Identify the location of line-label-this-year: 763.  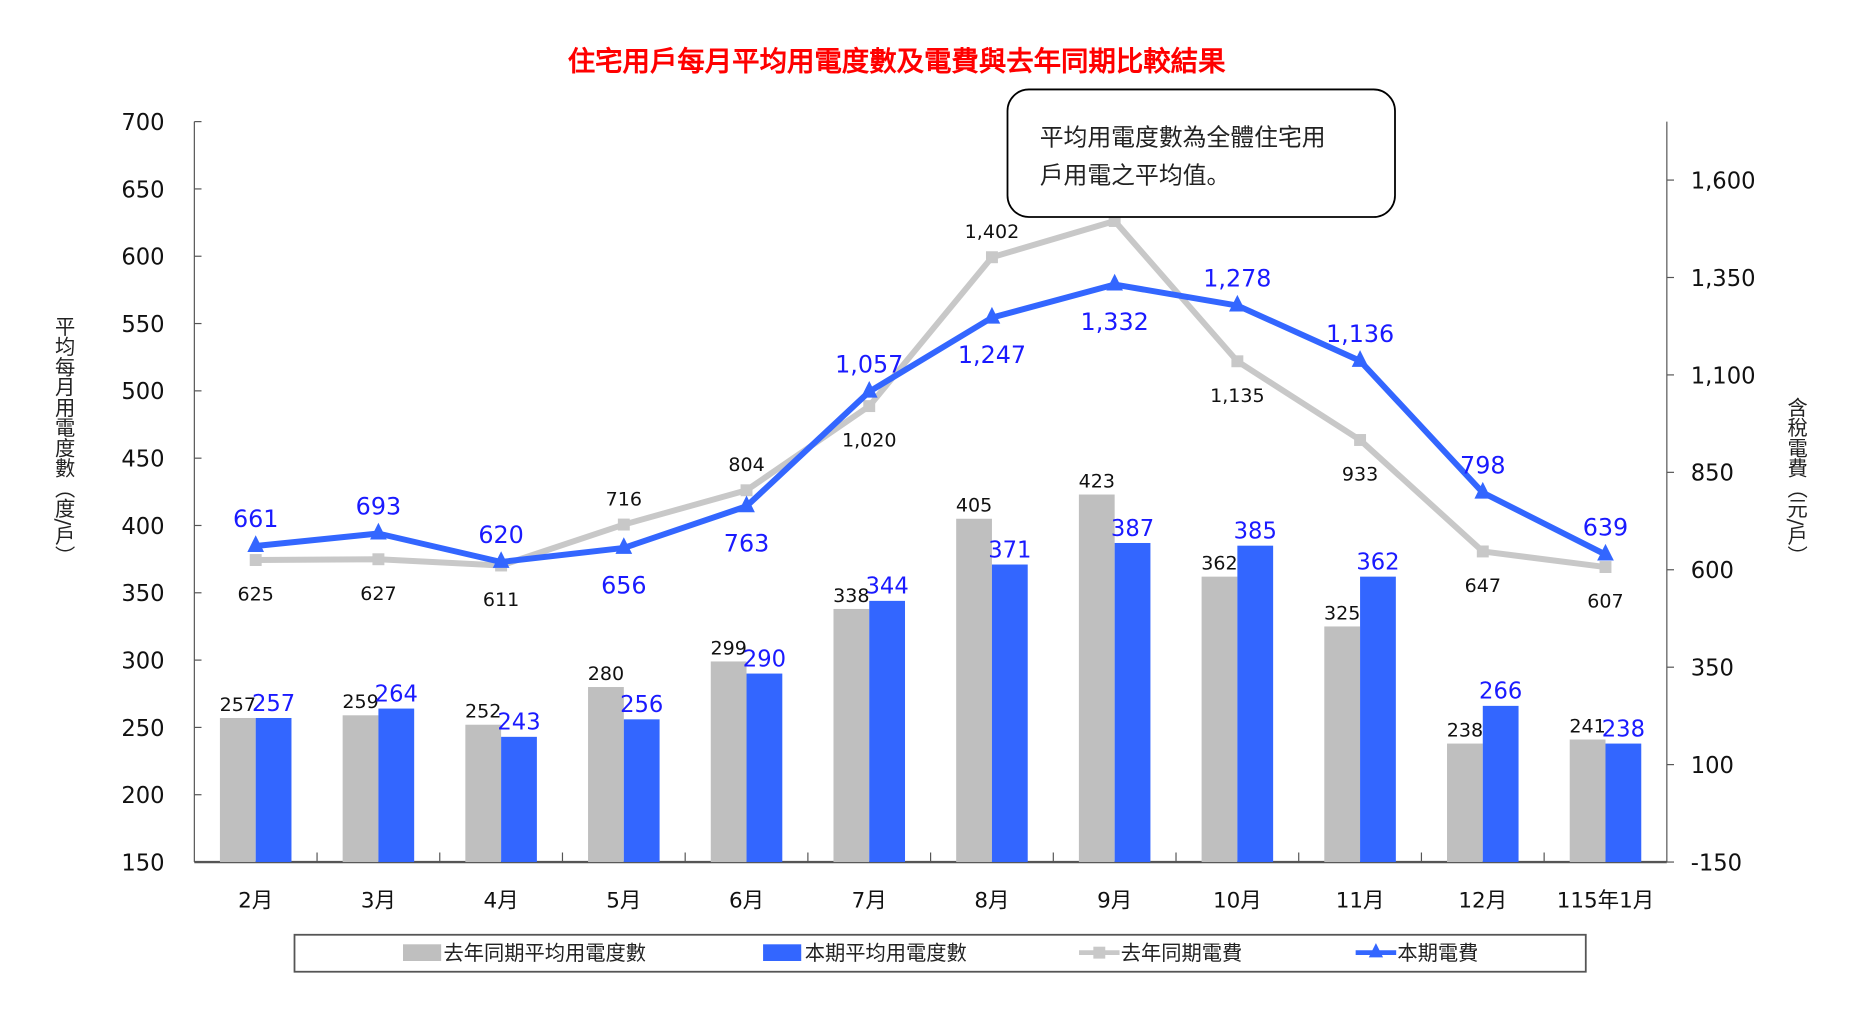
(746, 544).